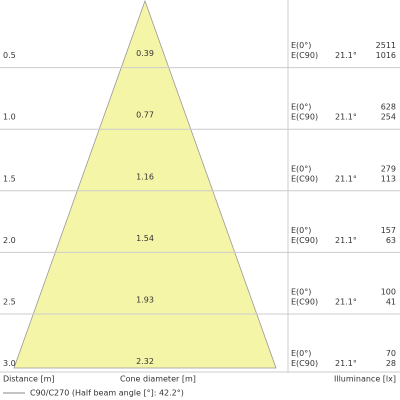  What do you see at coordinates (29, 379) in the screenshot?
I see `distance-header: Distance [m]` at bounding box center [29, 379].